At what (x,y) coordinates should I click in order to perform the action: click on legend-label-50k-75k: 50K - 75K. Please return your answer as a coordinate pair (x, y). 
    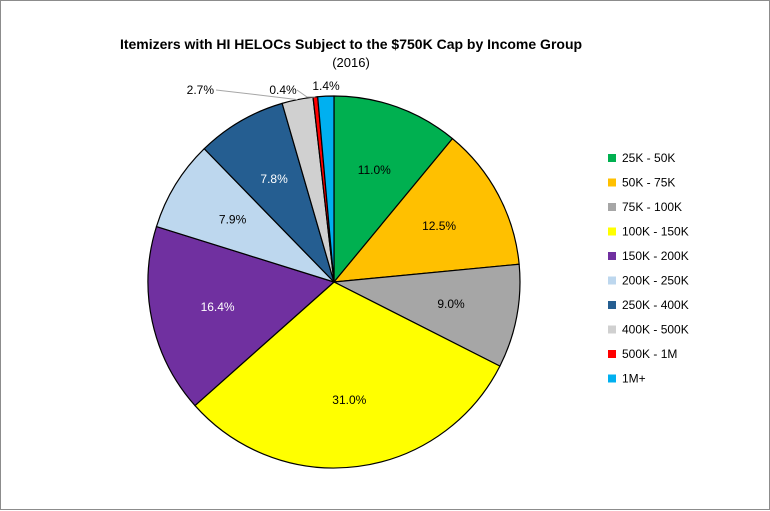
    Looking at the image, I should click on (648, 183).